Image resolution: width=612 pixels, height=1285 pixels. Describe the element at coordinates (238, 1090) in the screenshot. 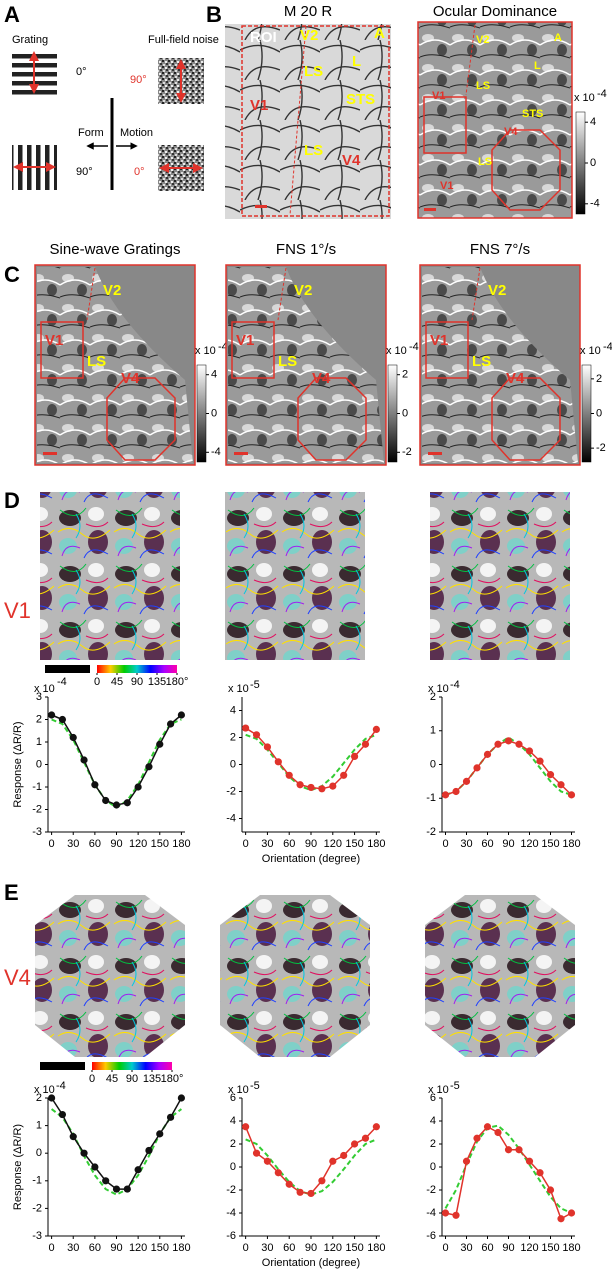

I see `axis-scale: x 10` at that location.